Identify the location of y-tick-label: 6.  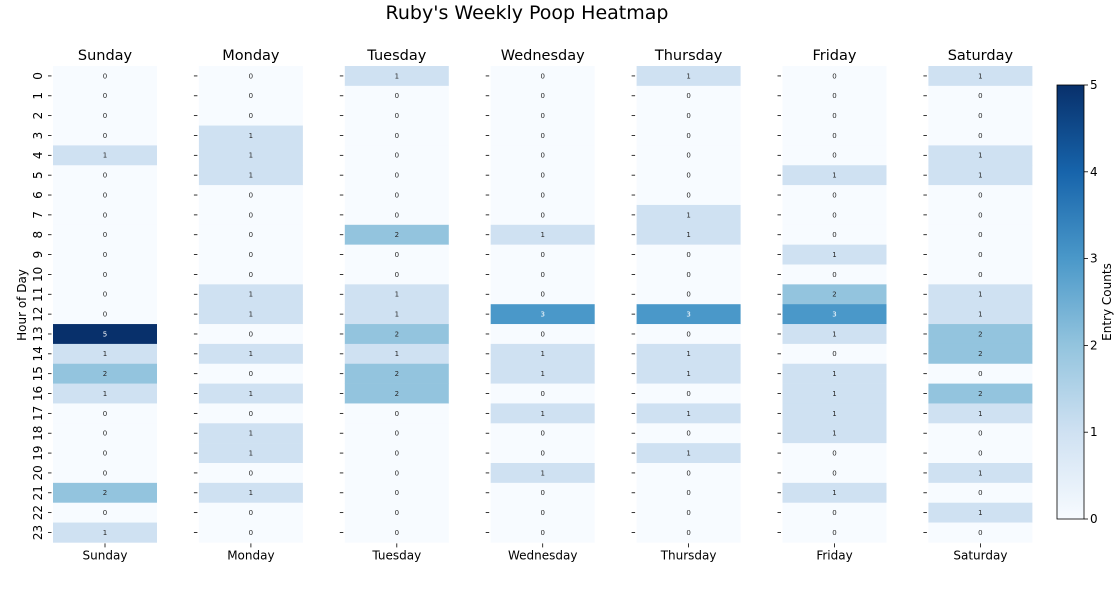
(38, 195).